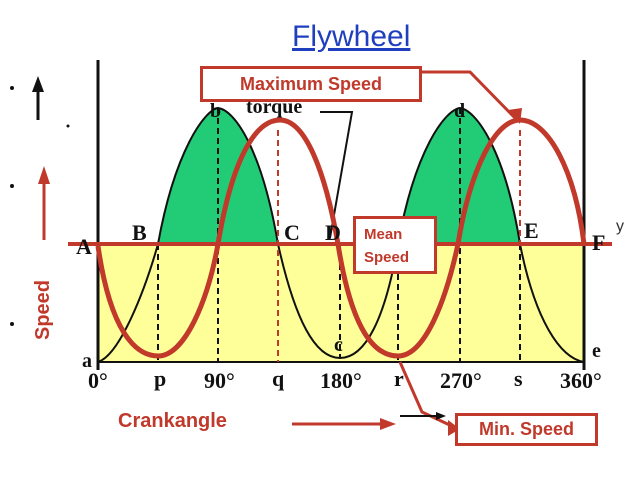  I want to click on y-axis-arrowhead, so click(38, 84).